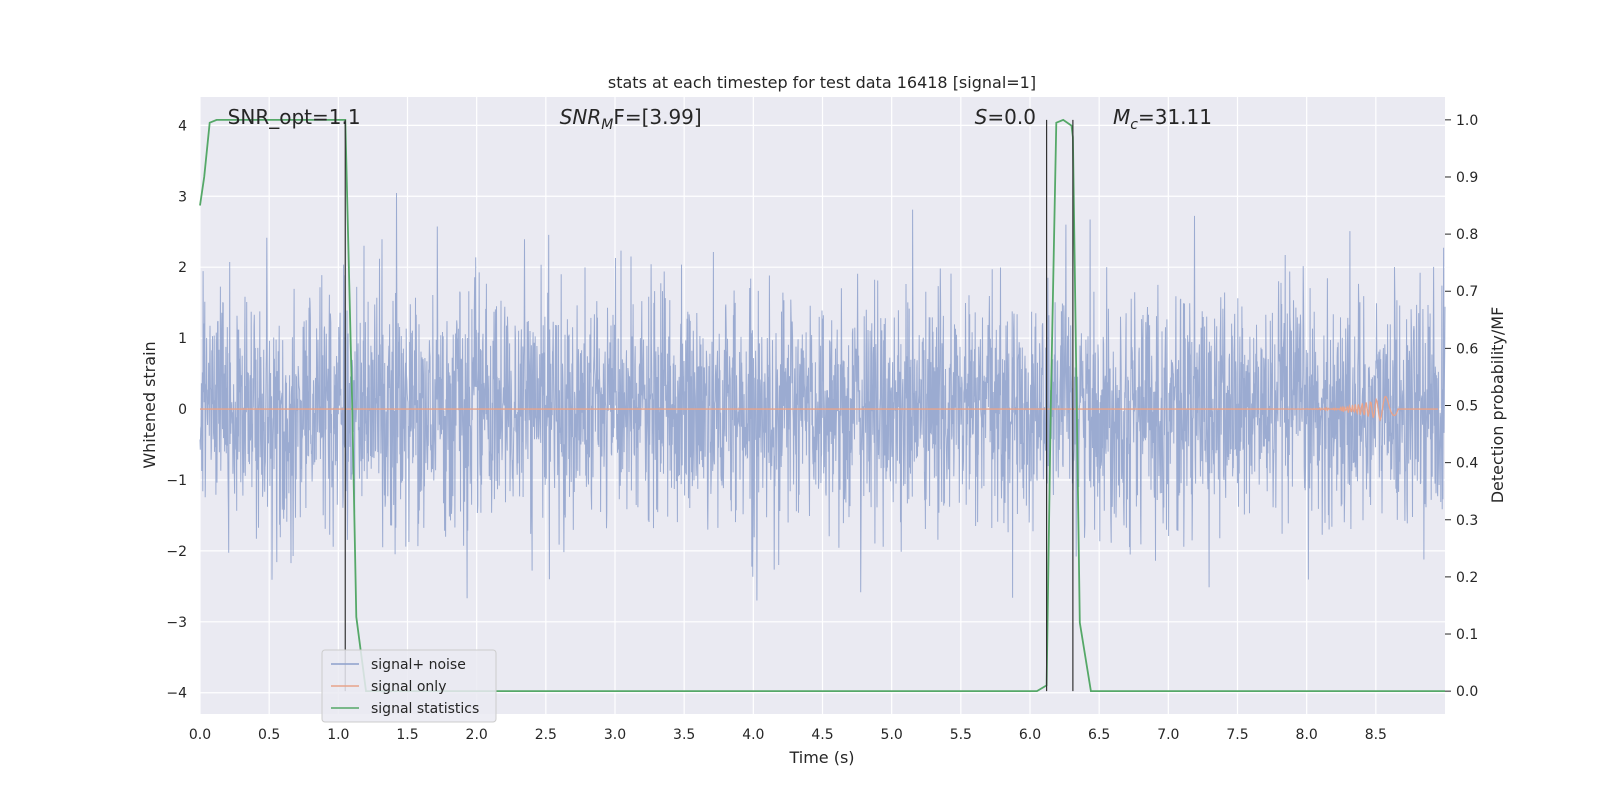  Describe the element at coordinates (176, 623) in the screenshot. I see `y-tick-label-left-7: −3` at that location.